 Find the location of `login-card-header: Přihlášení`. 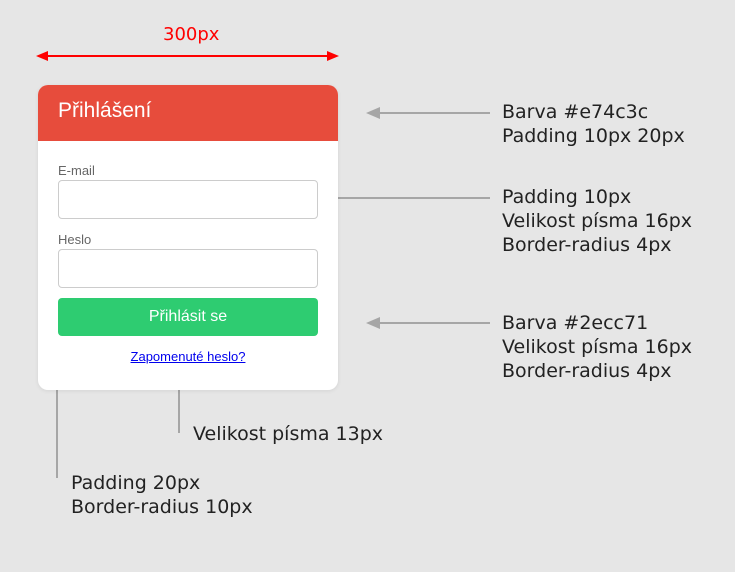

login-card-header: Přihlášení is located at coordinates (188, 113).